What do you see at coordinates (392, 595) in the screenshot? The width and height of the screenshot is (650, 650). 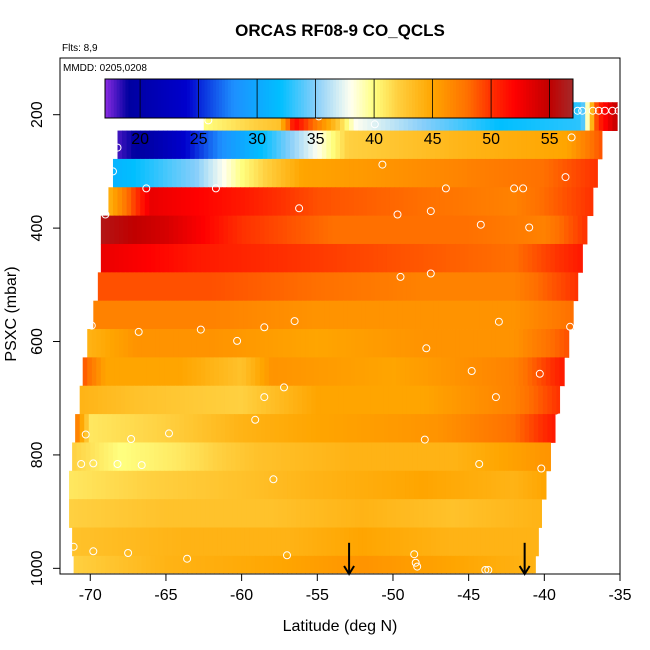 I see `x-tick-label: -50` at bounding box center [392, 595].